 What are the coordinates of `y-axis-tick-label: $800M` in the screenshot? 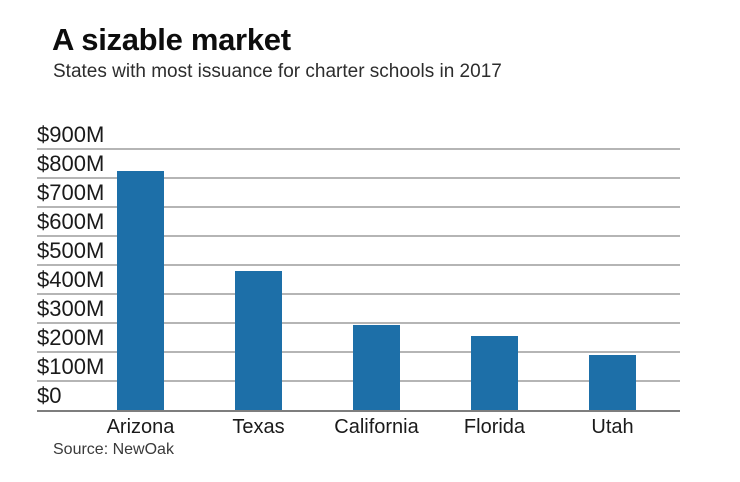 It's located at (71, 163).